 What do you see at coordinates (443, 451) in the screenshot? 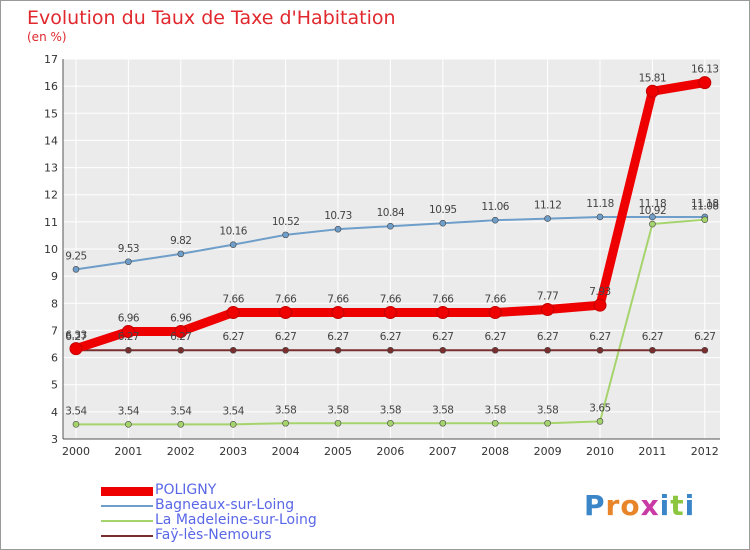
I see `x-tick-label: 2007` at bounding box center [443, 451].